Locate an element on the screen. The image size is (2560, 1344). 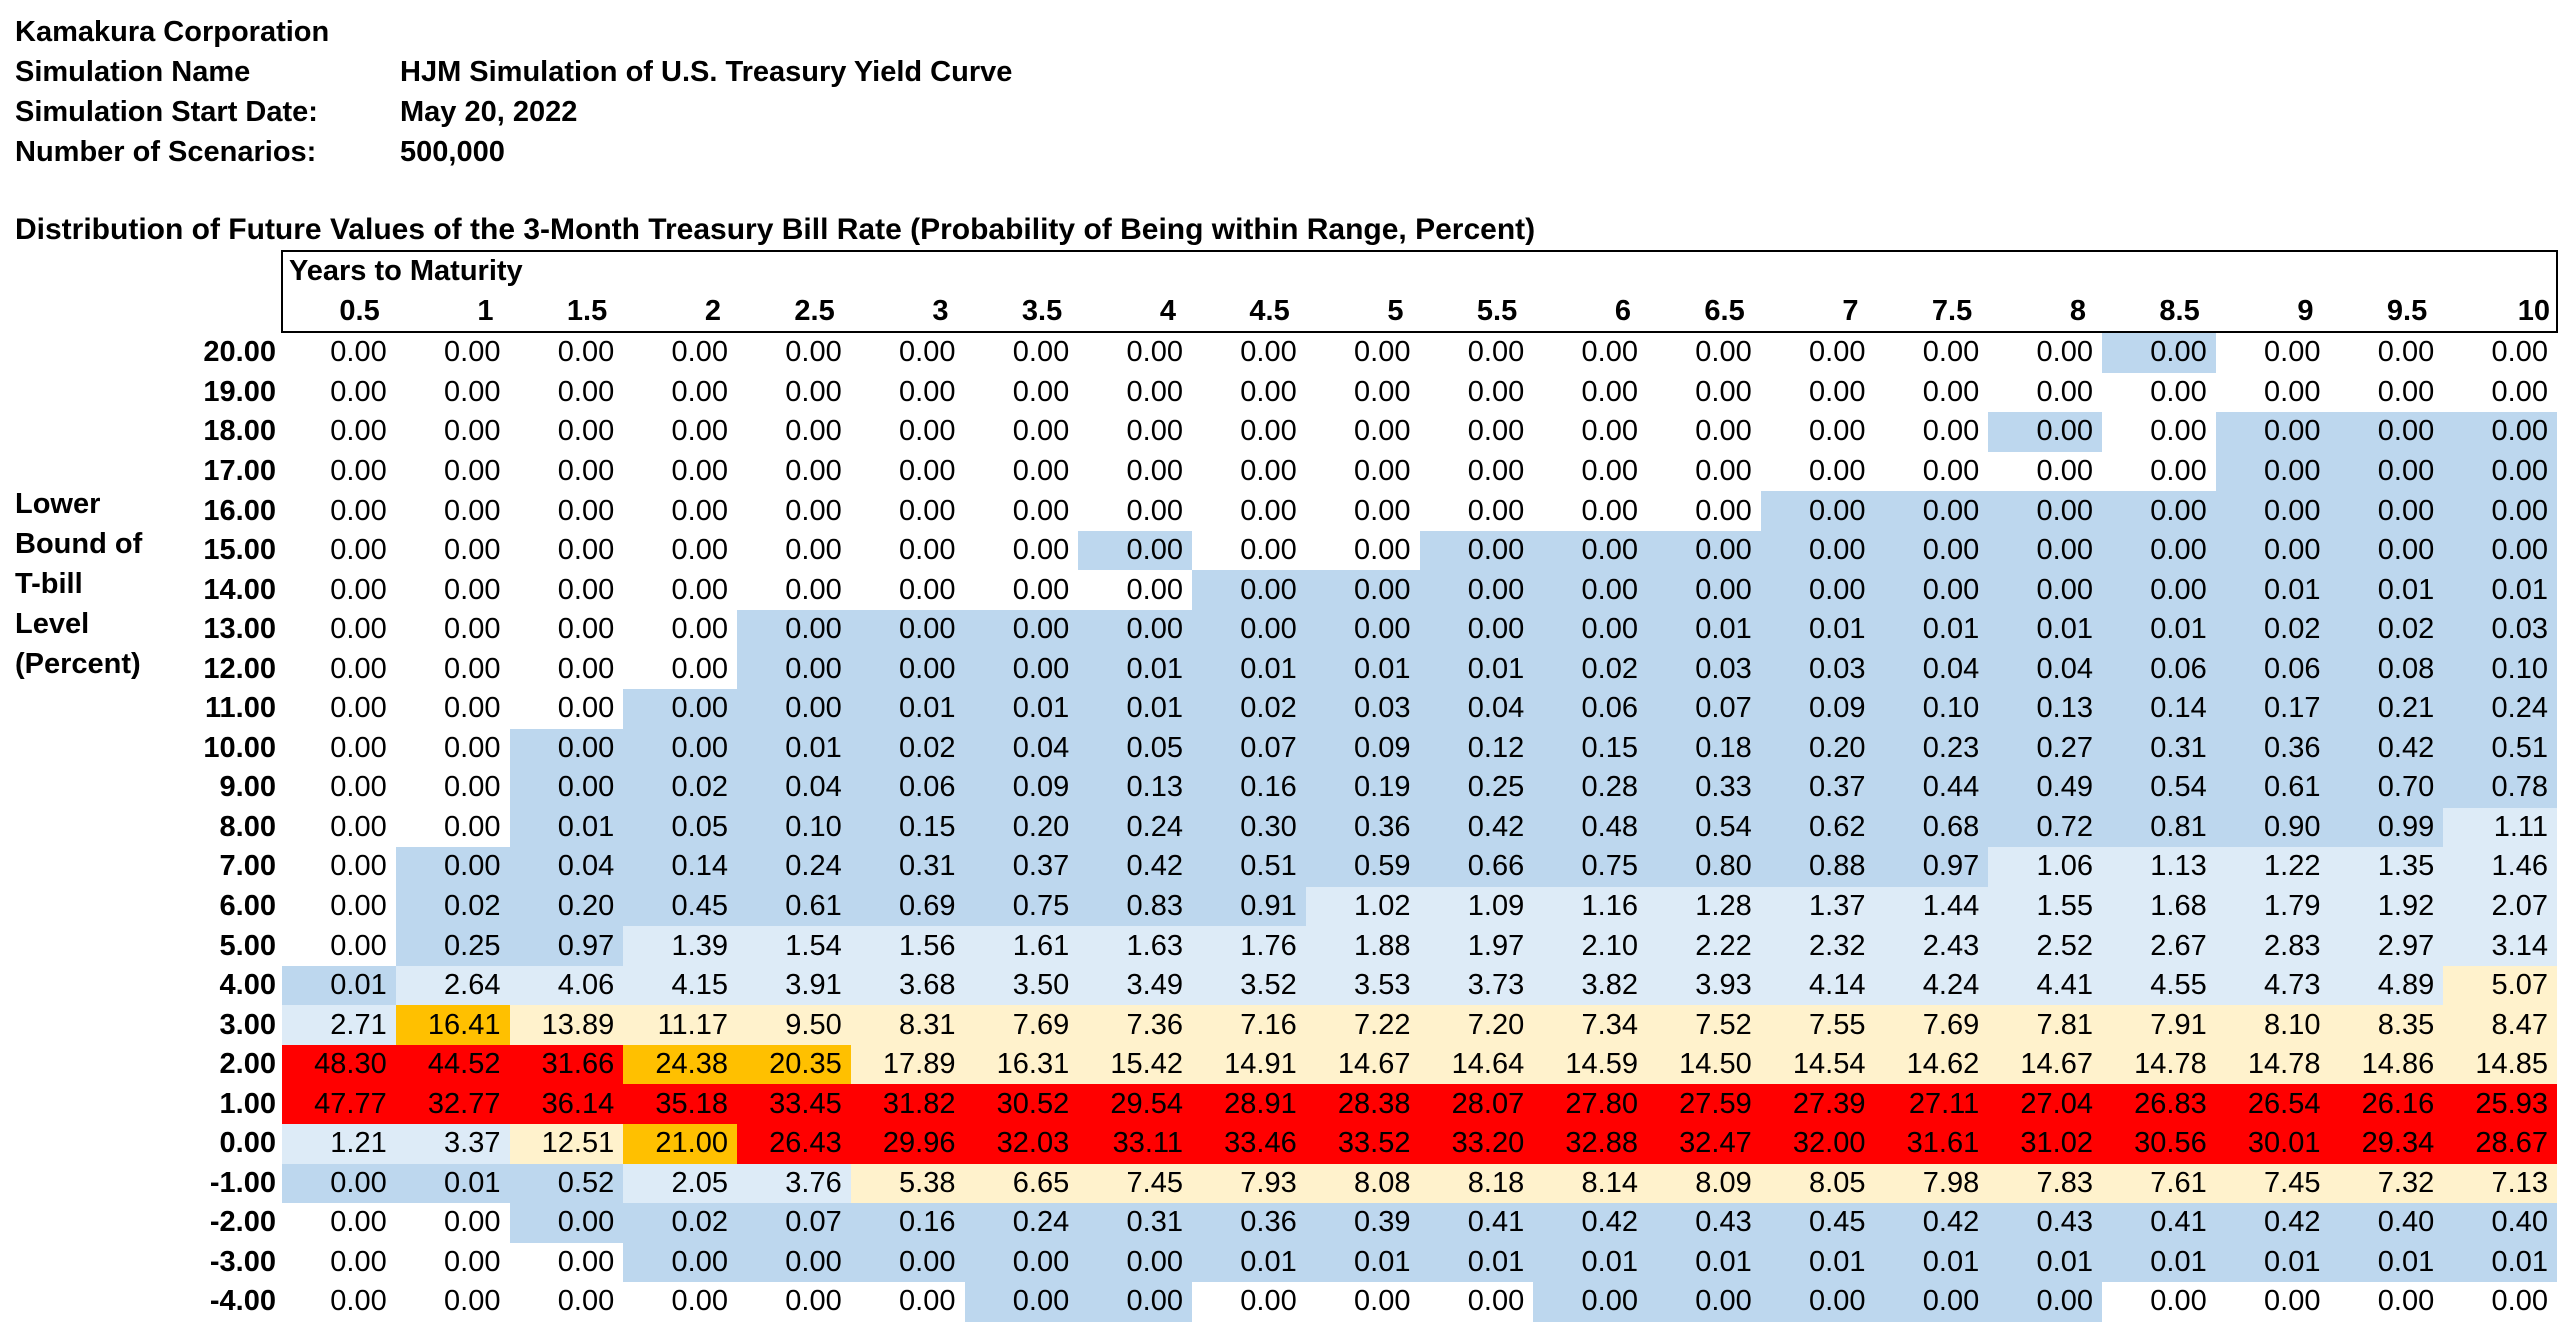
row-axis-label-line: Bound of is located at coordinates (79, 544).